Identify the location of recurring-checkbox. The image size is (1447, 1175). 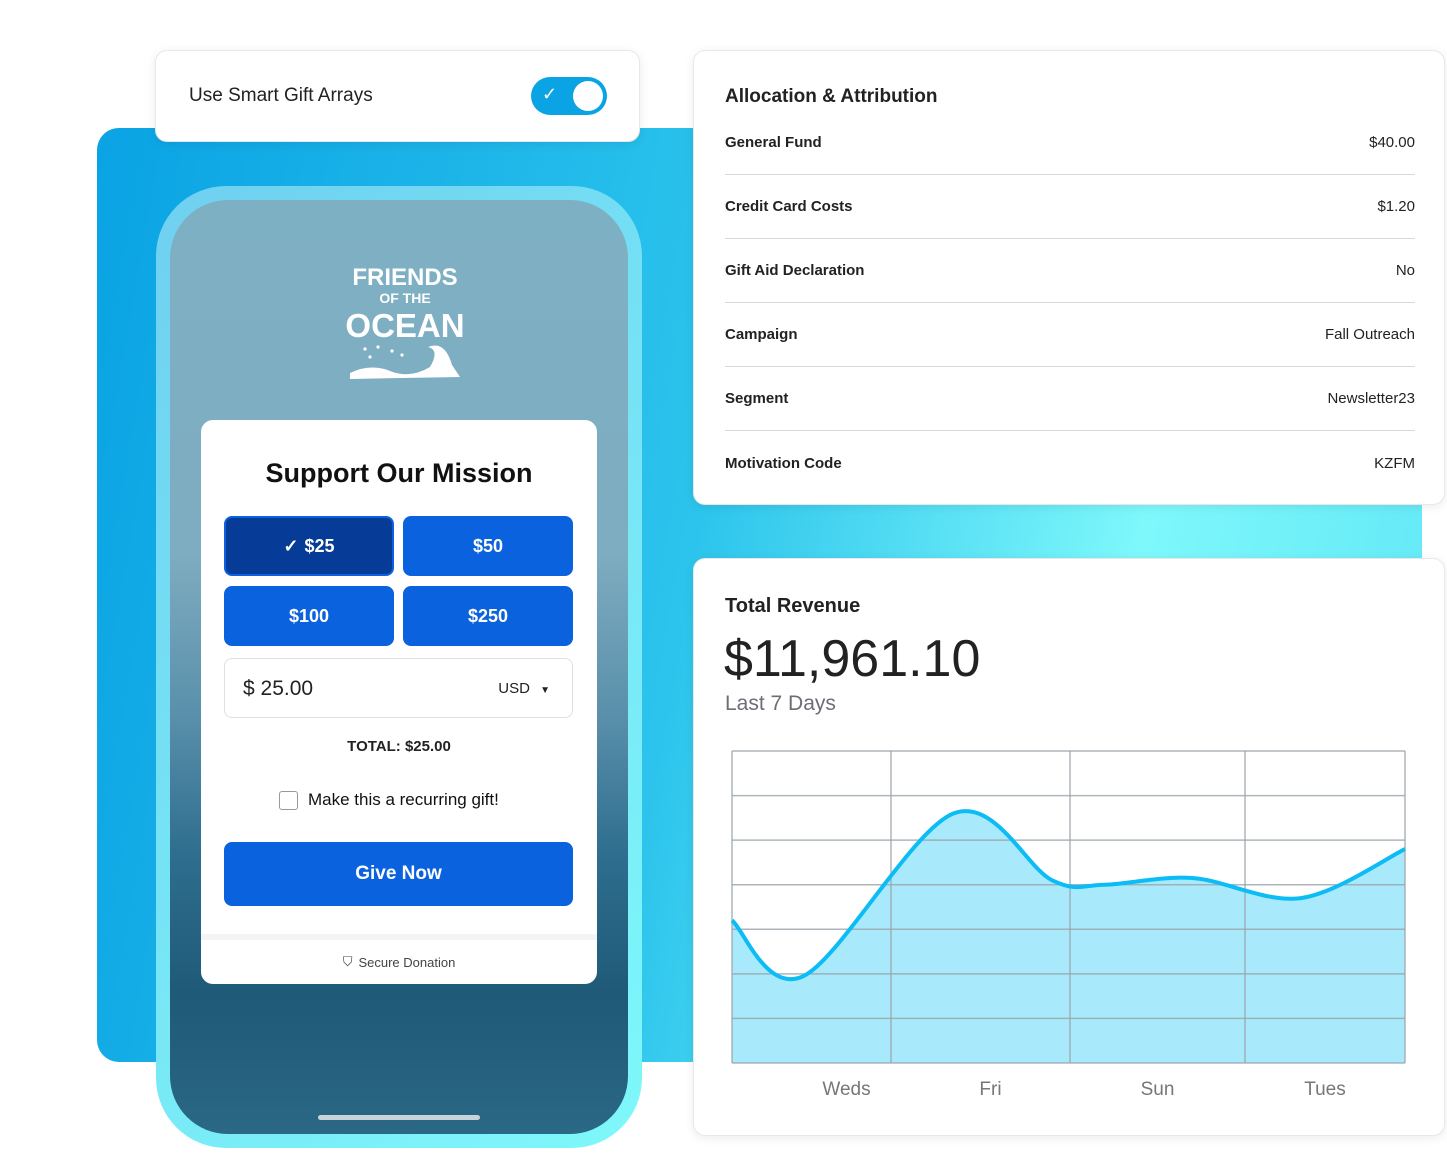
(288, 800).